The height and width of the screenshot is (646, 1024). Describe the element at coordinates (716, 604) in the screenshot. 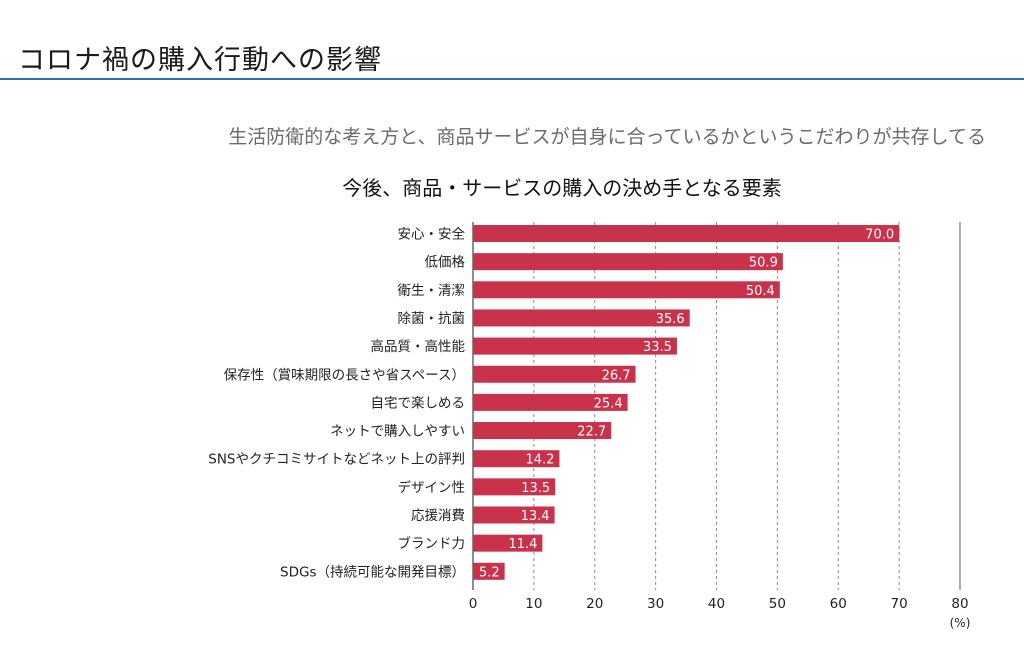

I see `x-tick-label: 40` at that location.